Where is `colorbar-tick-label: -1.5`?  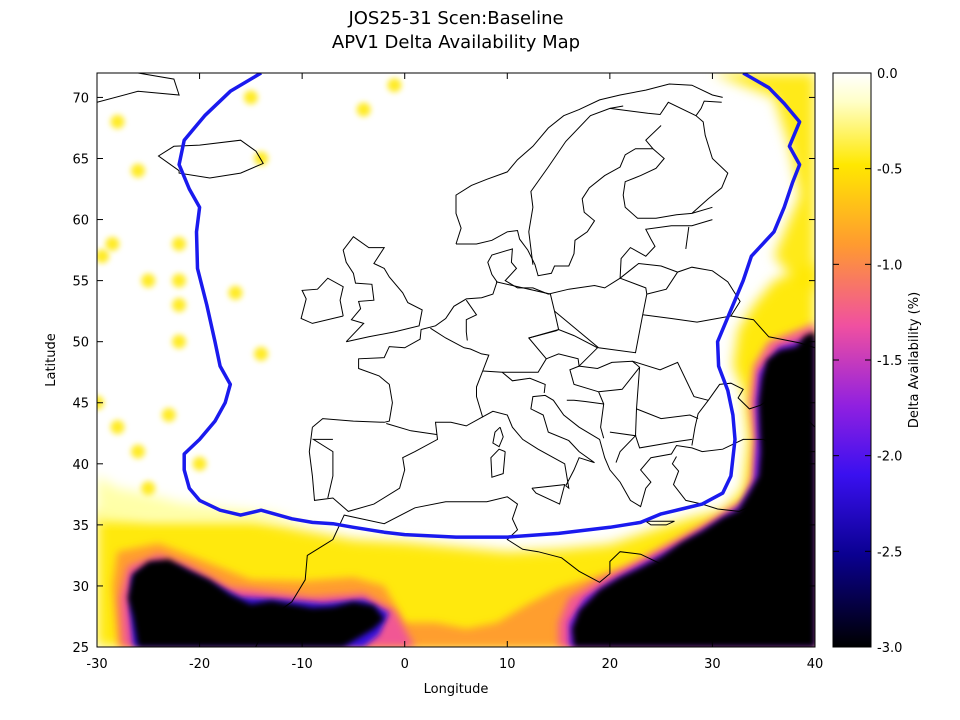
colorbar-tick-label: -1.5 is located at coordinates (889, 361).